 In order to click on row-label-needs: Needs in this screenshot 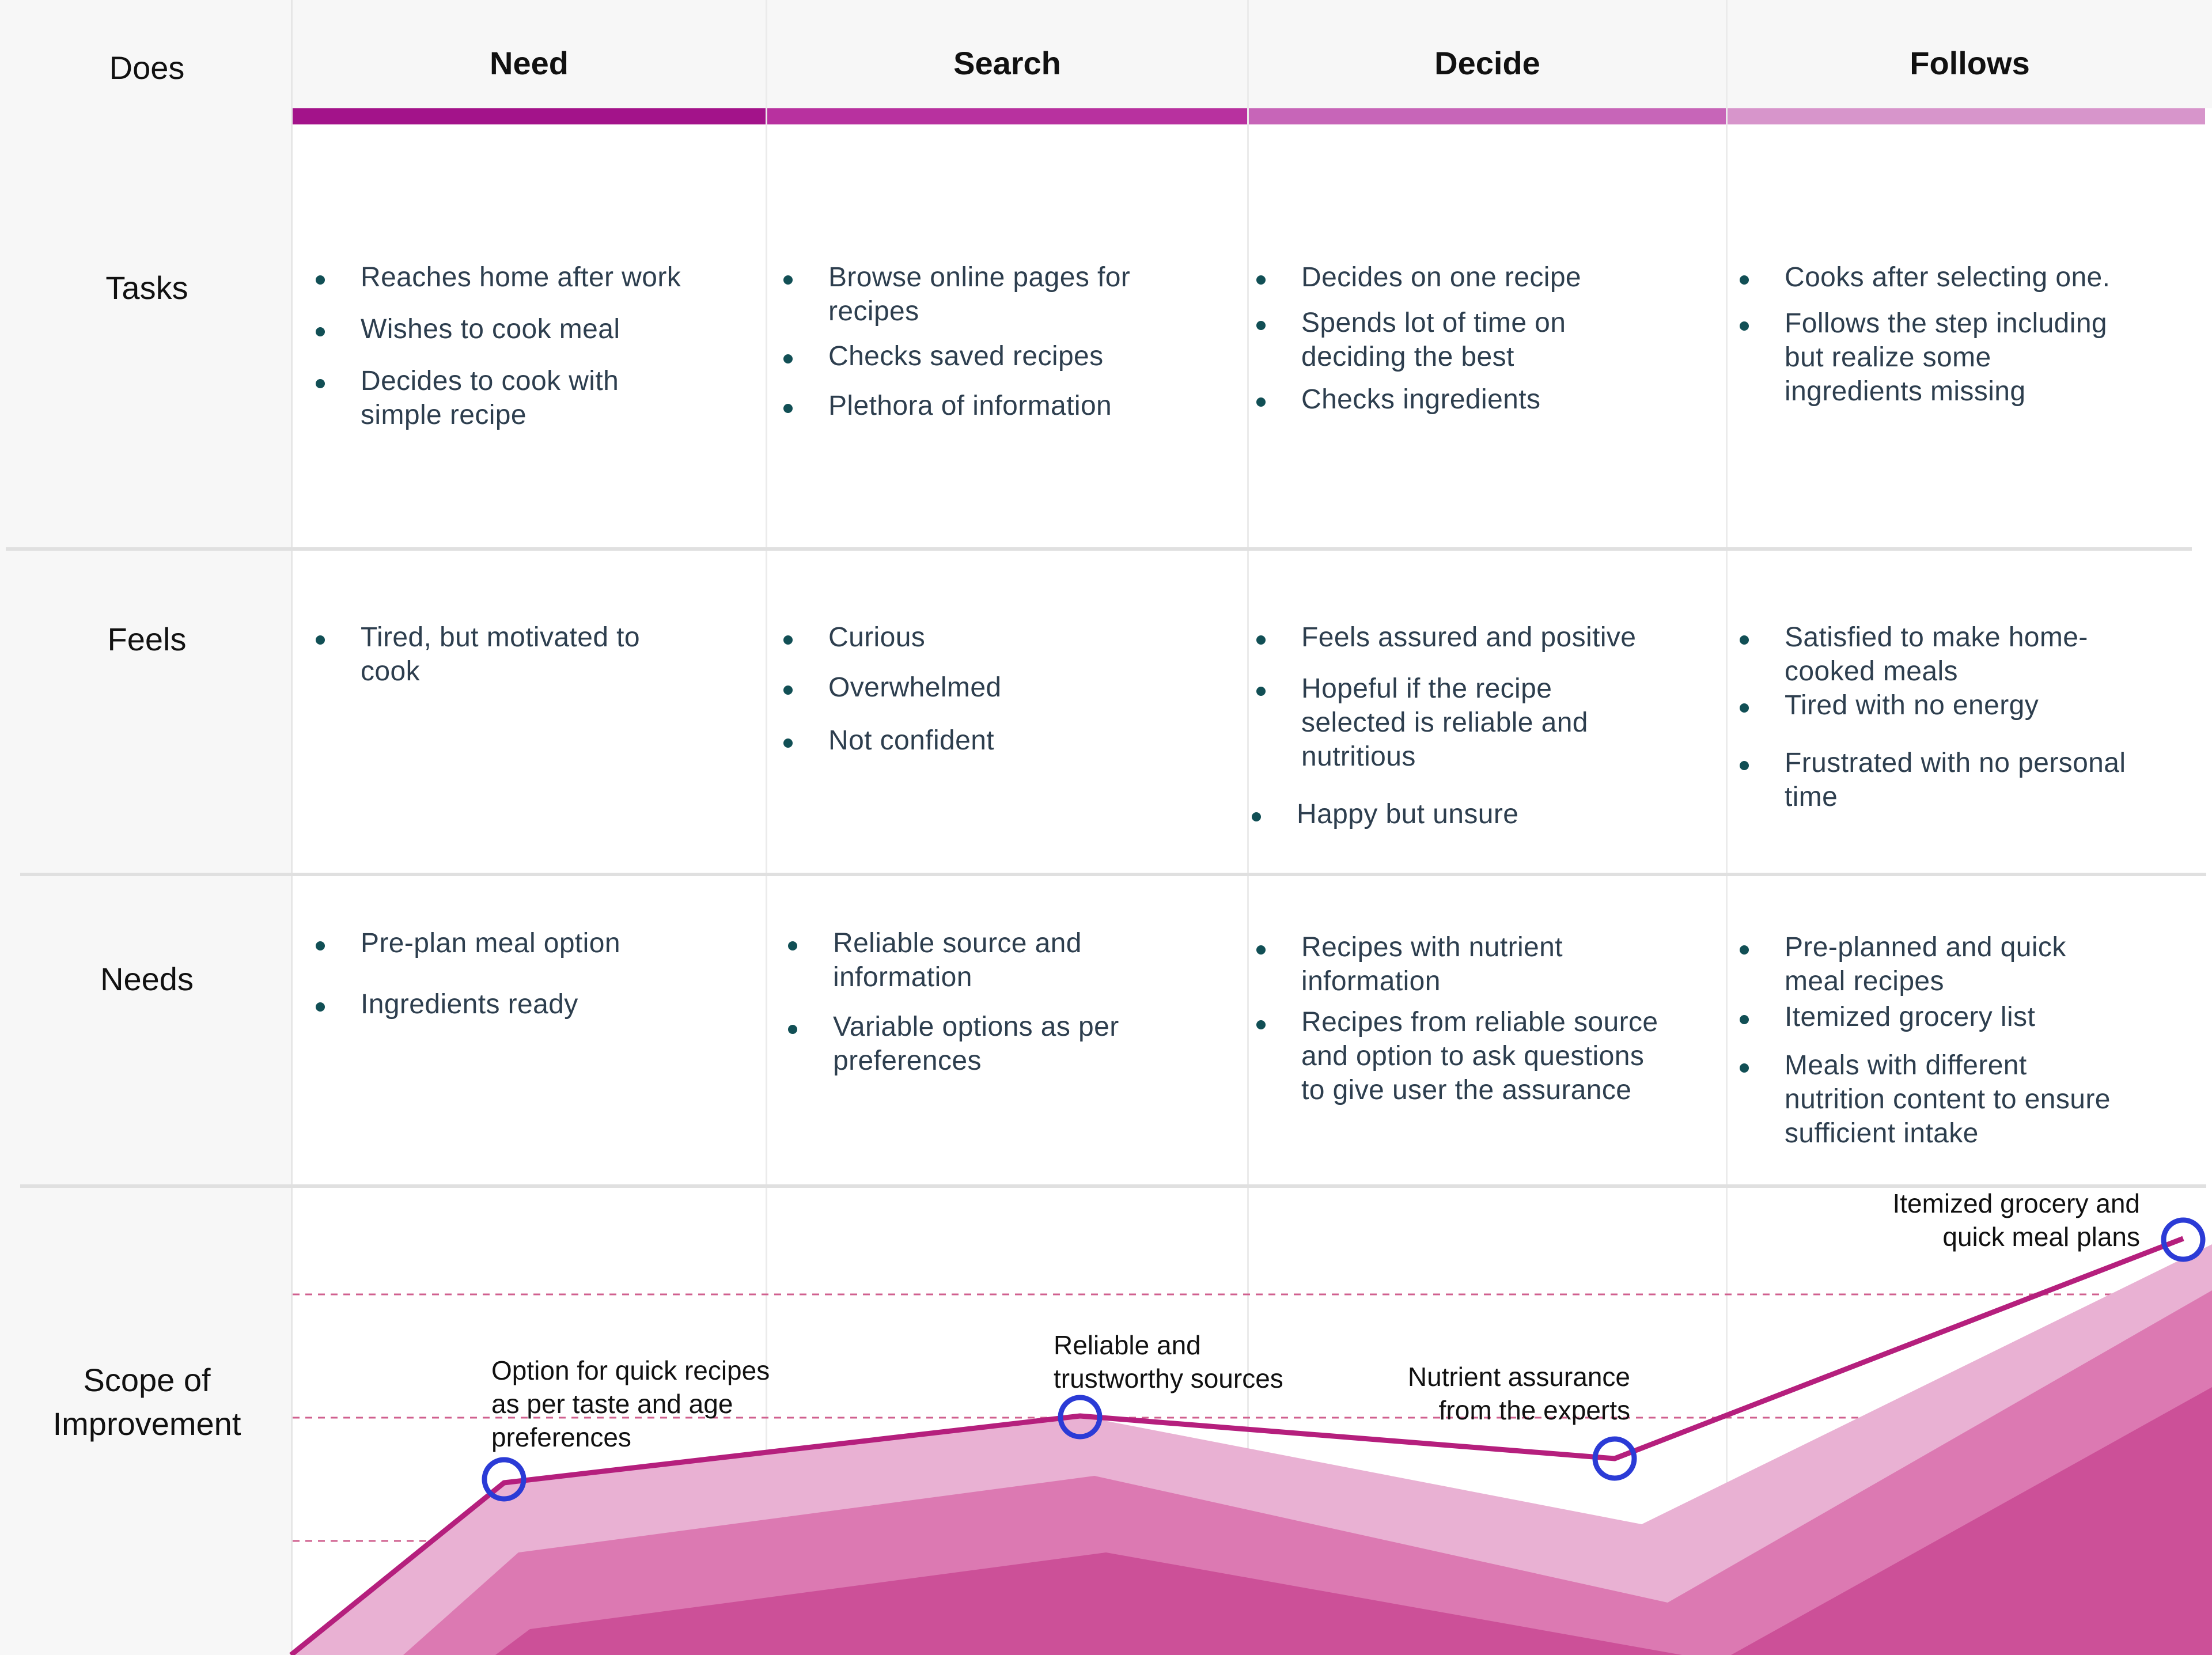, I will do `click(147, 979)`.